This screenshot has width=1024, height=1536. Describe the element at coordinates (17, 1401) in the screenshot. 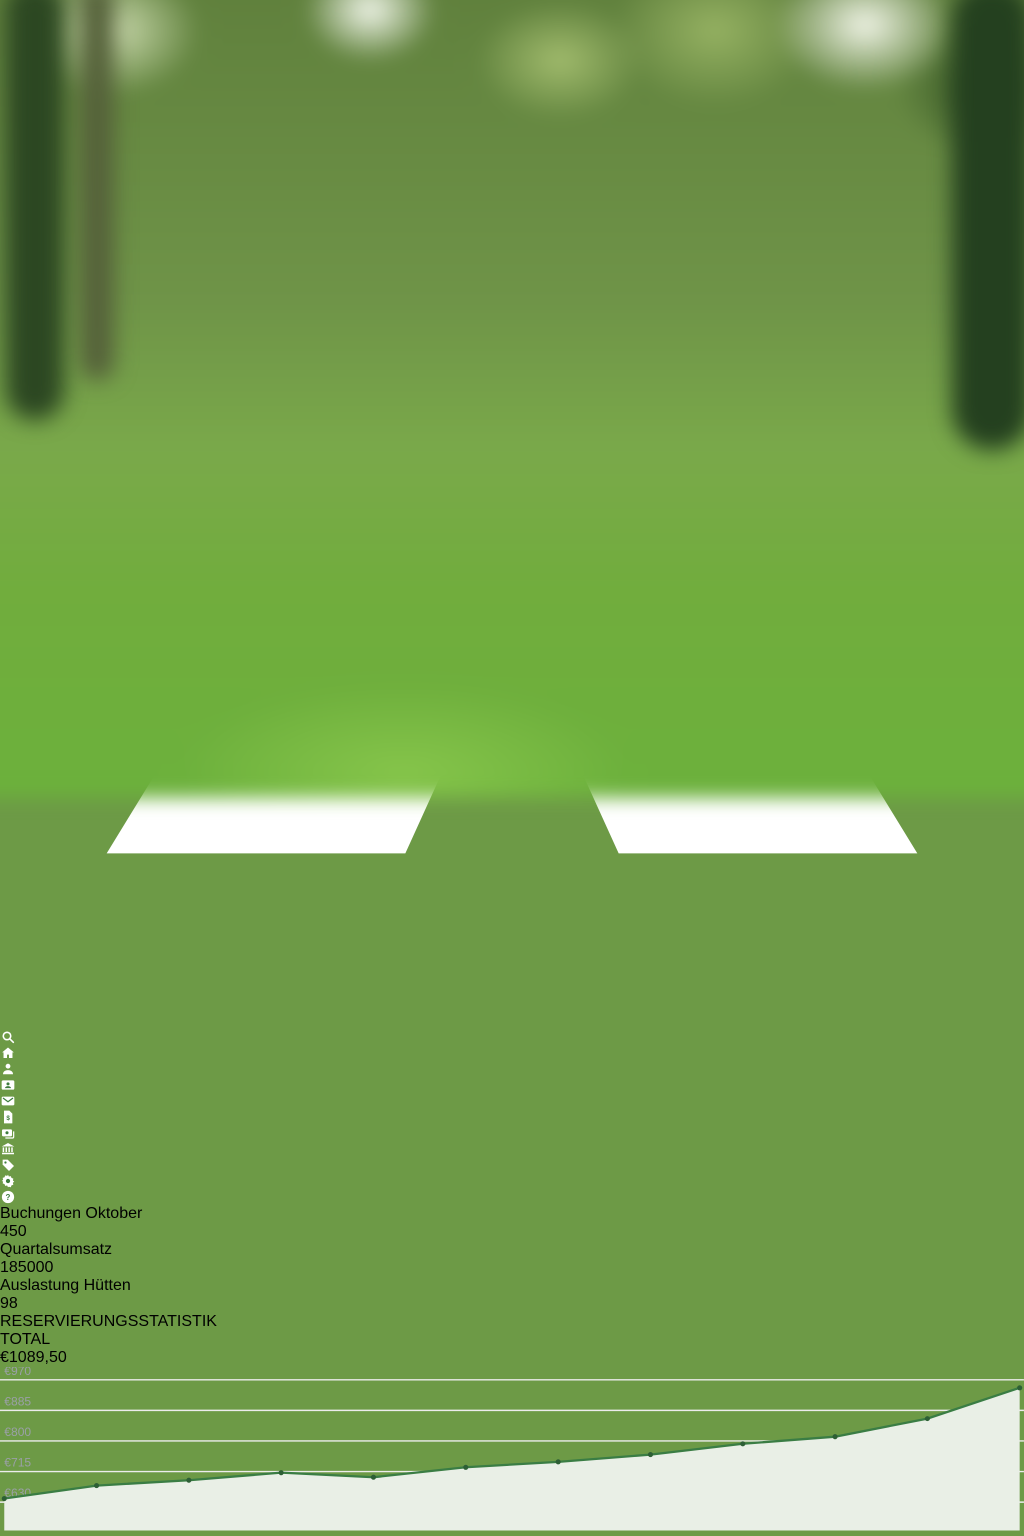

I see `svg-text: €885` at that location.